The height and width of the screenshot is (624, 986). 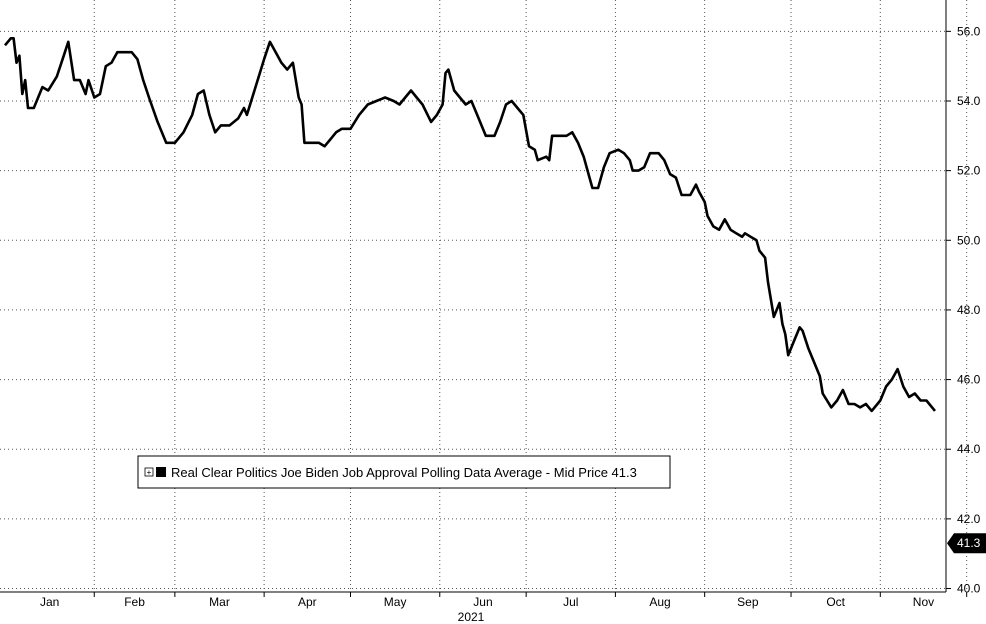 I want to click on legend-box, so click(x=404, y=472).